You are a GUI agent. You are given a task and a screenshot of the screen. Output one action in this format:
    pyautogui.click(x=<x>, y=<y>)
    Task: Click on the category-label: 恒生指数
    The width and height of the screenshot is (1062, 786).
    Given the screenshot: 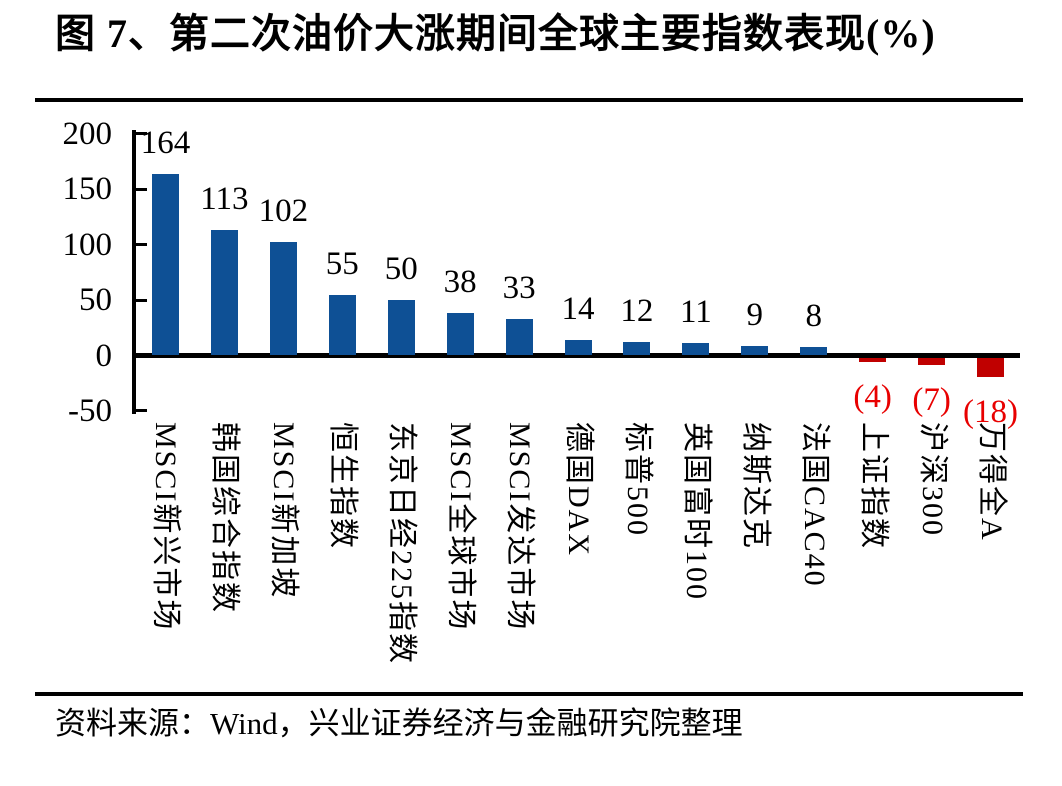 What is the action you would take?
    pyautogui.click(x=343, y=486)
    